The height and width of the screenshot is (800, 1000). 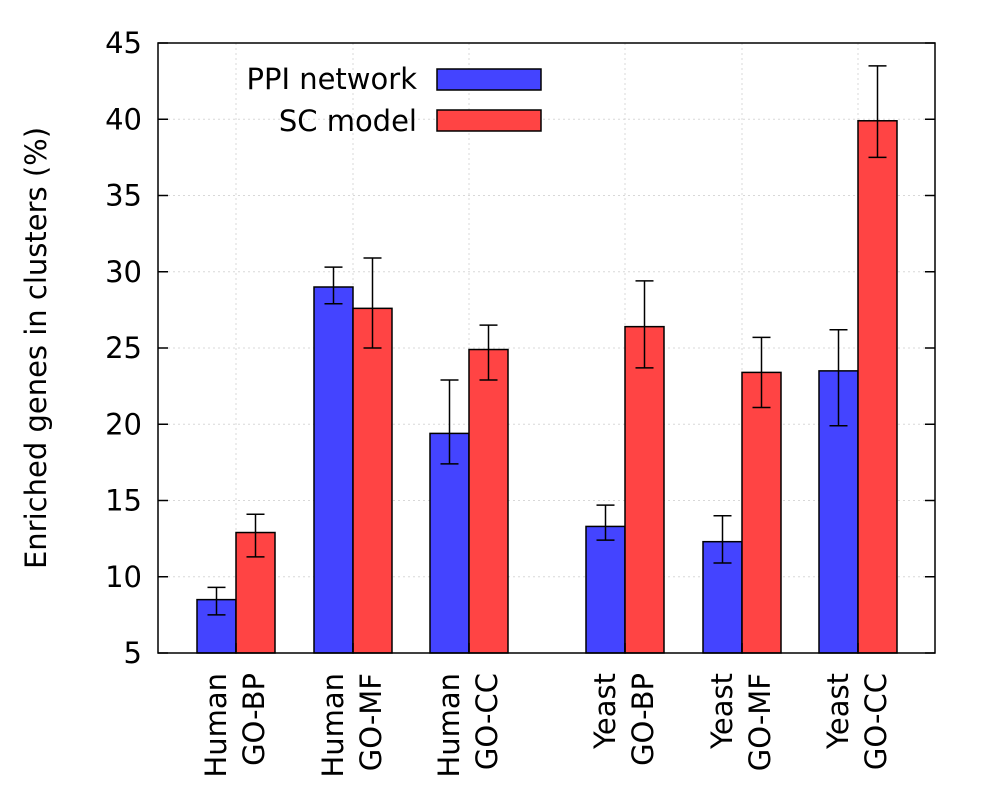 What do you see at coordinates (394, 100) in the screenshot?
I see `legend: PPI network SC model` at bounding box center [394, 100].